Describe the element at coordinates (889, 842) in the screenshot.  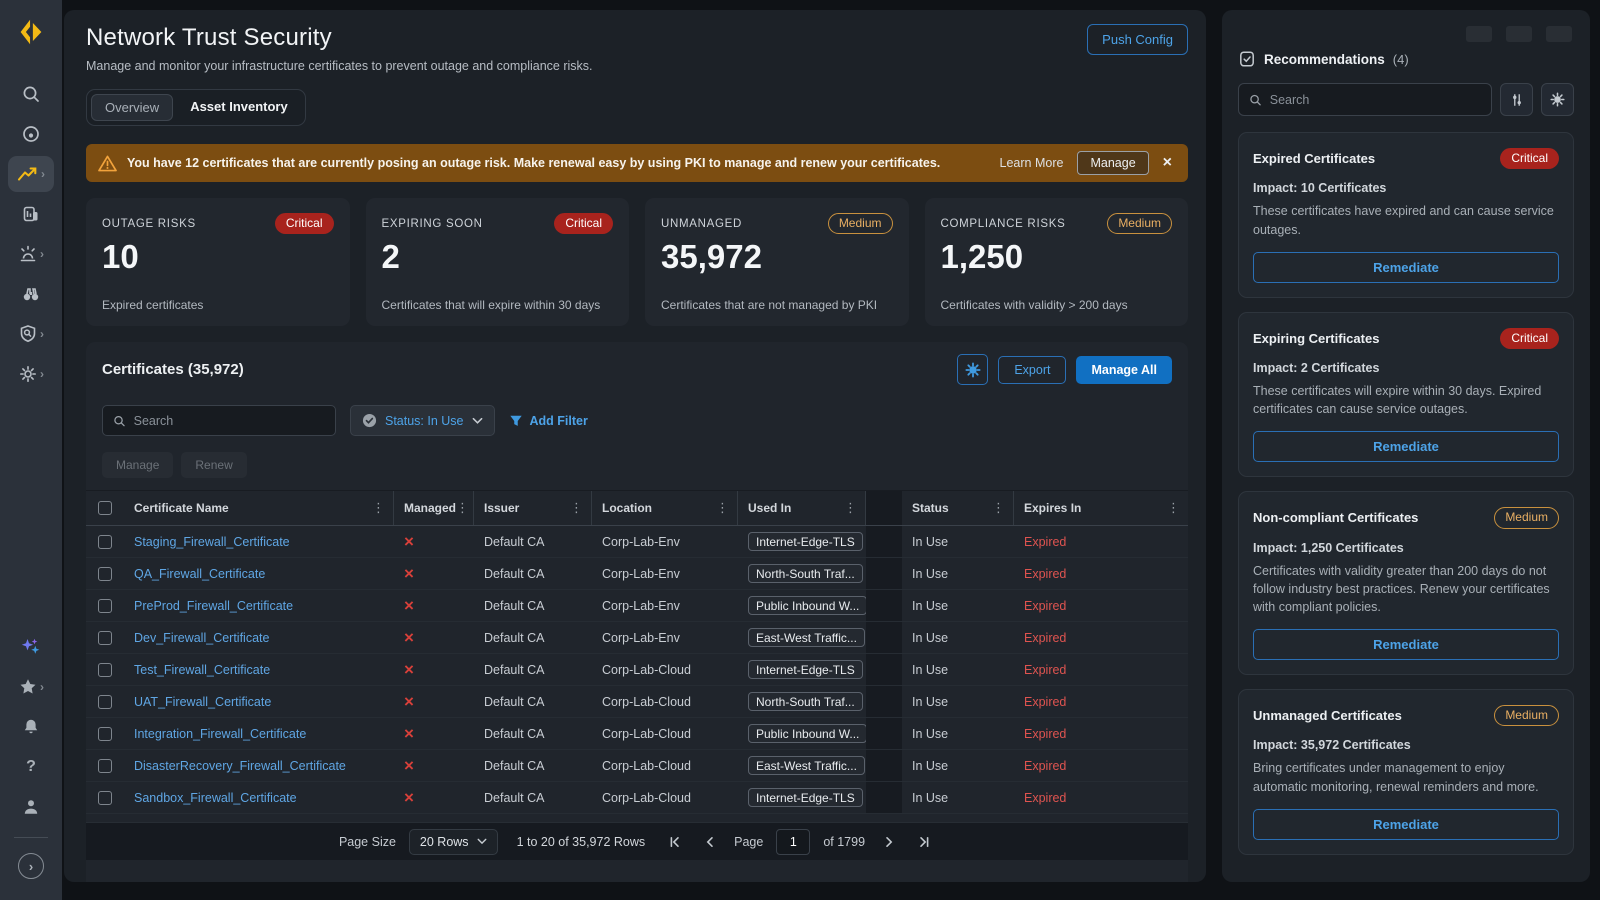
I see `next-page-icon` at that location.